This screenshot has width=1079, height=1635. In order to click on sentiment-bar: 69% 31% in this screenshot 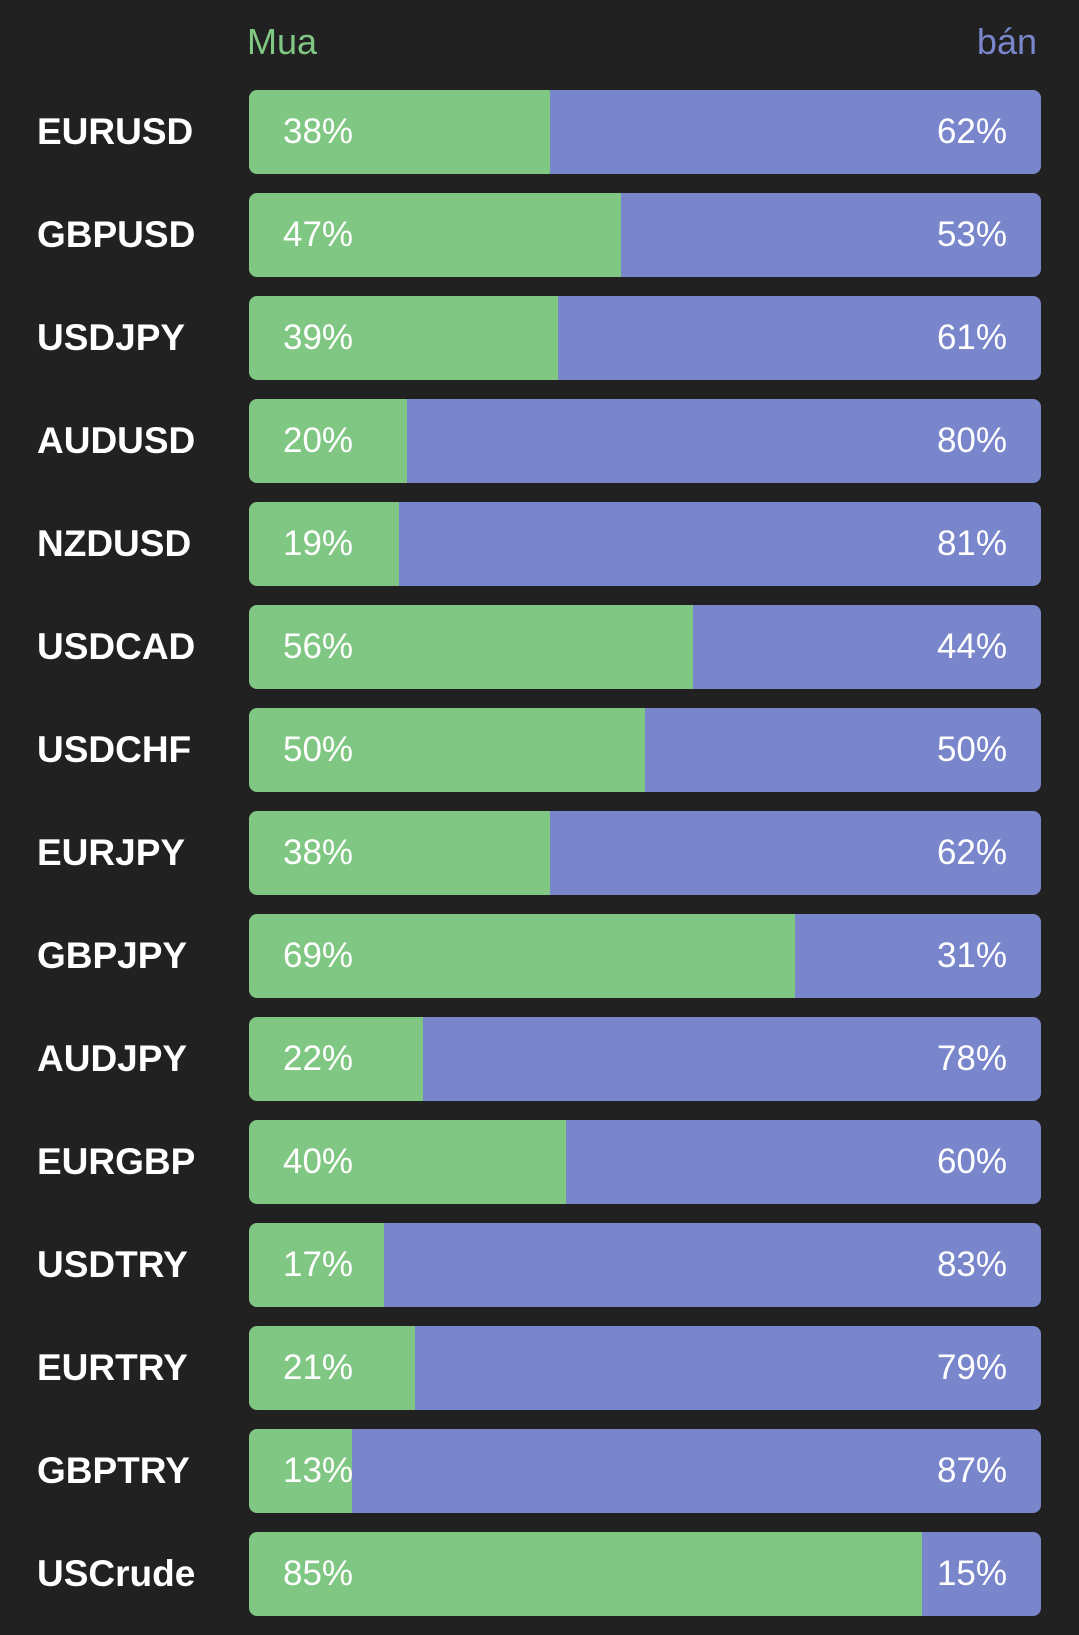, I will do `click(645, 956)`.